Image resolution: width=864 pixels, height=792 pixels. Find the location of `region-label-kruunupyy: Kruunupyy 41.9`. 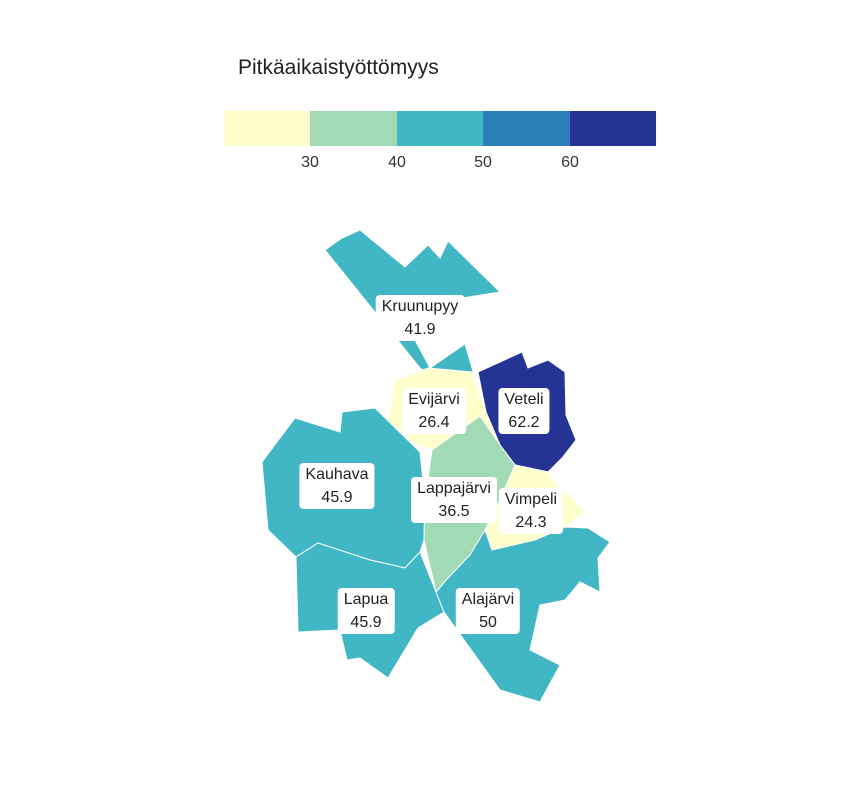

region-label-kruunupyy: Kruunupyy 41.9 is located at coordinates (420, 318).